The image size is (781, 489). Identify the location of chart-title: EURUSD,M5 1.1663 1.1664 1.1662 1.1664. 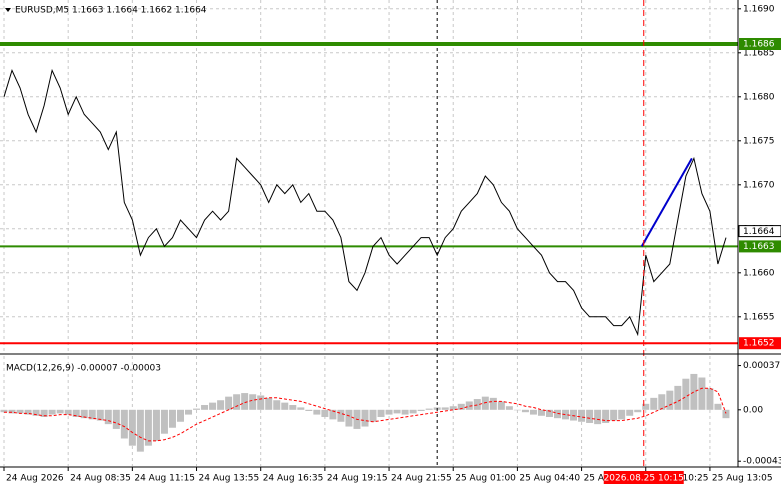
(111, 11).